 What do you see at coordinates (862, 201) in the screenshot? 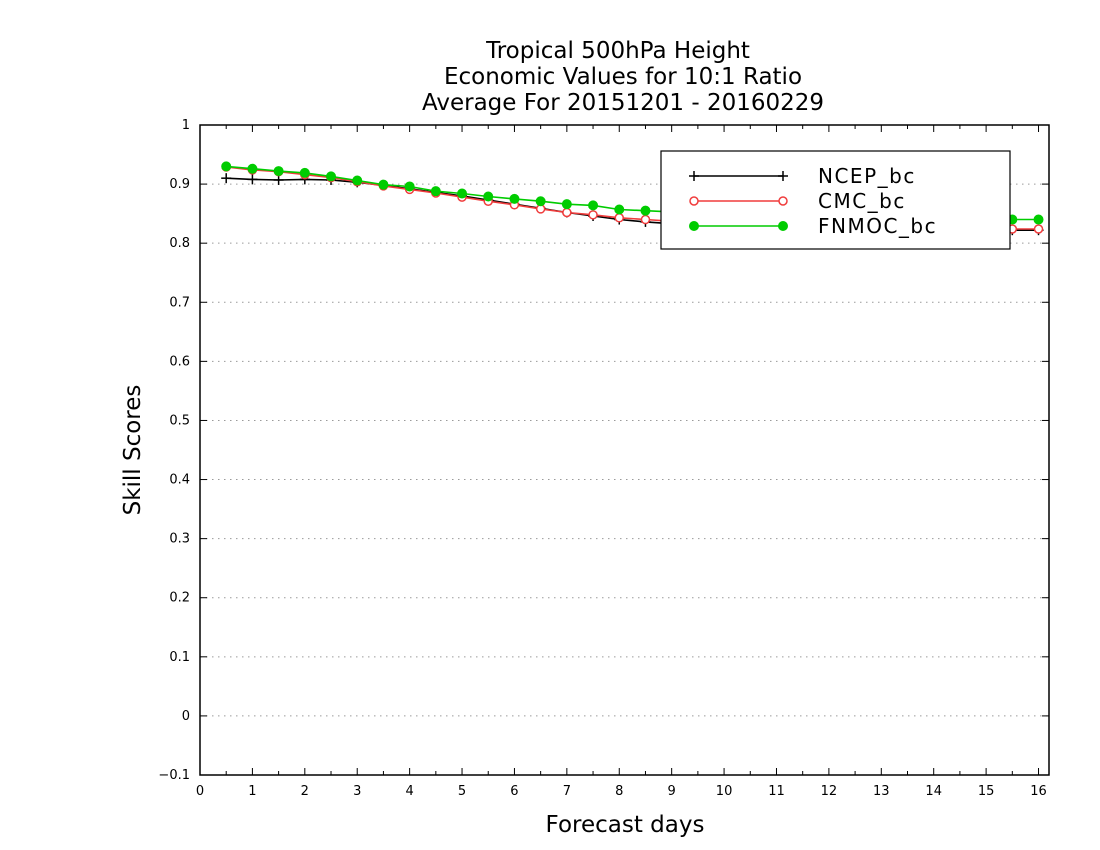
I see `legend-label: CMC_bc` at bounding box center [862, 201].